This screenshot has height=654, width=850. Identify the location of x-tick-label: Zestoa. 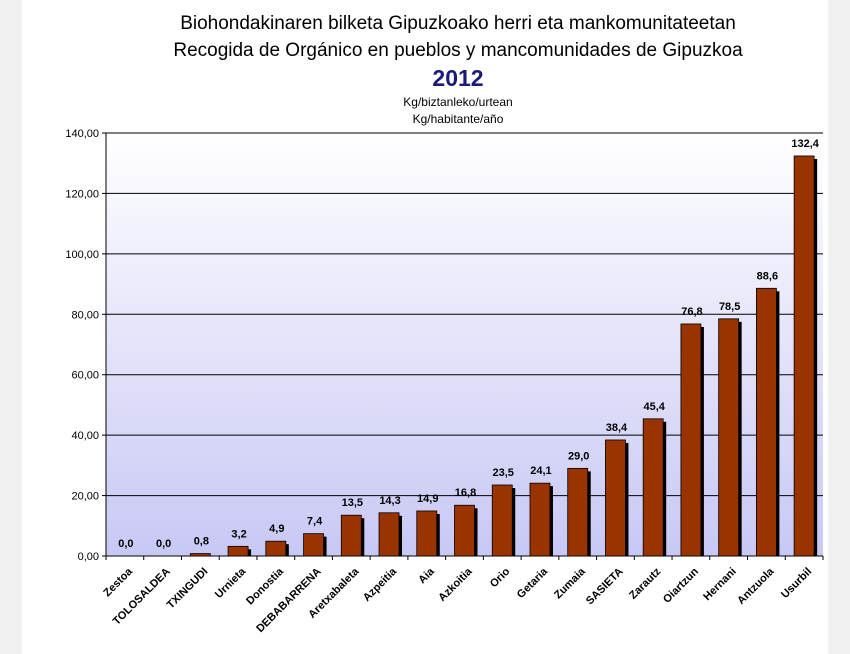
(118, 582).